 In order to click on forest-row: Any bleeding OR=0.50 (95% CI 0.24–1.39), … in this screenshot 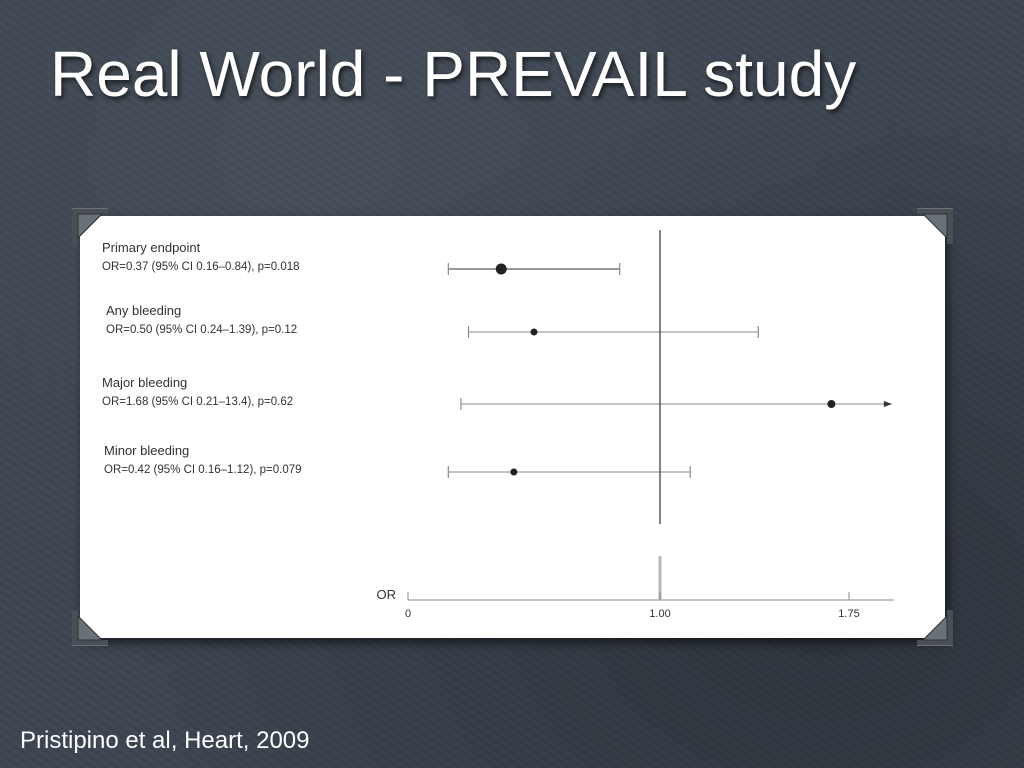, I will do `click(432, 320)`.